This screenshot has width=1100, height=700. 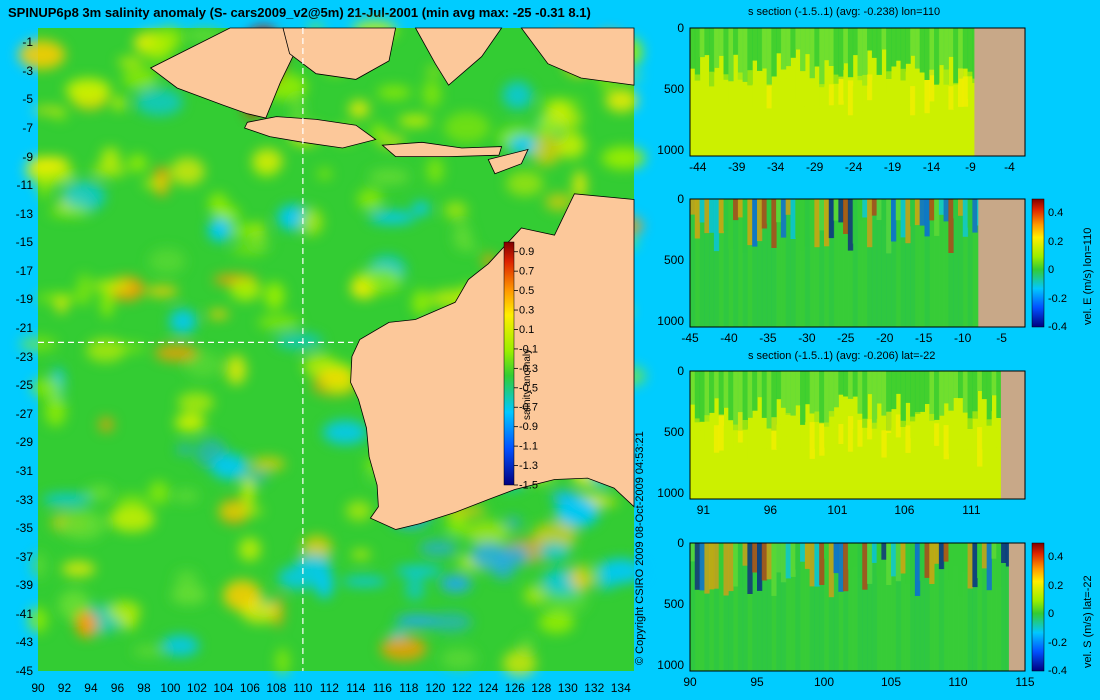 What do you see at coordinates (620, 688) in the screenshot?
I see `map-x-tick-label: 134` at bounding box center [620, 688].